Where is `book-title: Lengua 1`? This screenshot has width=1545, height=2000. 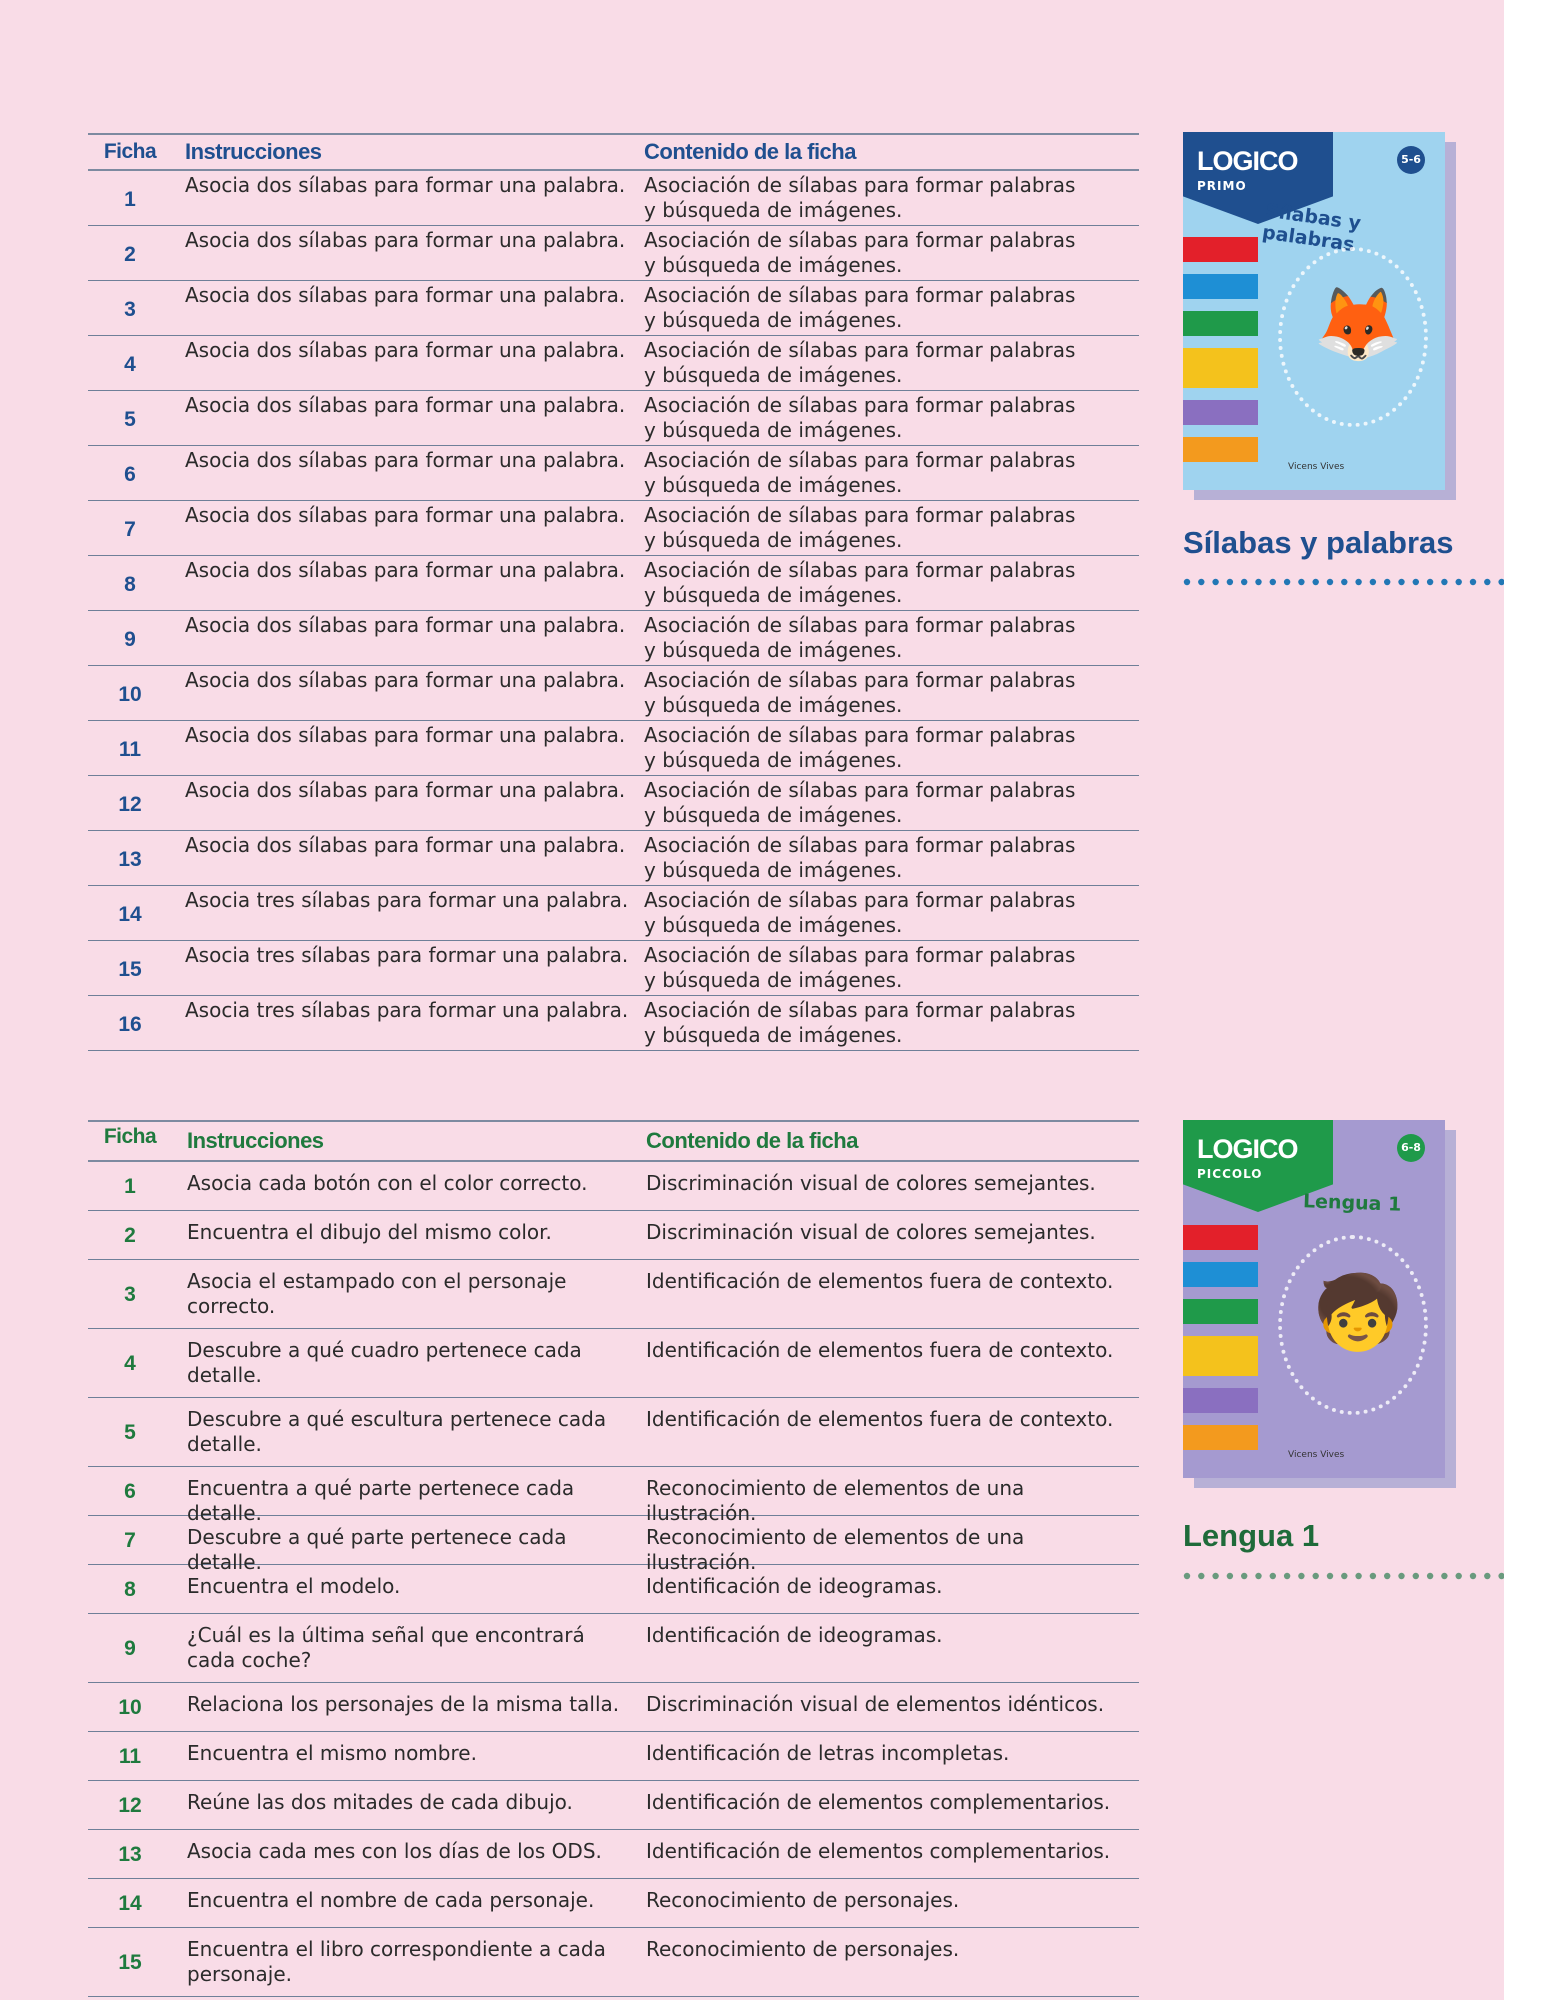
book-title: Lengua 1 is located at coordinates (1251, 1535).